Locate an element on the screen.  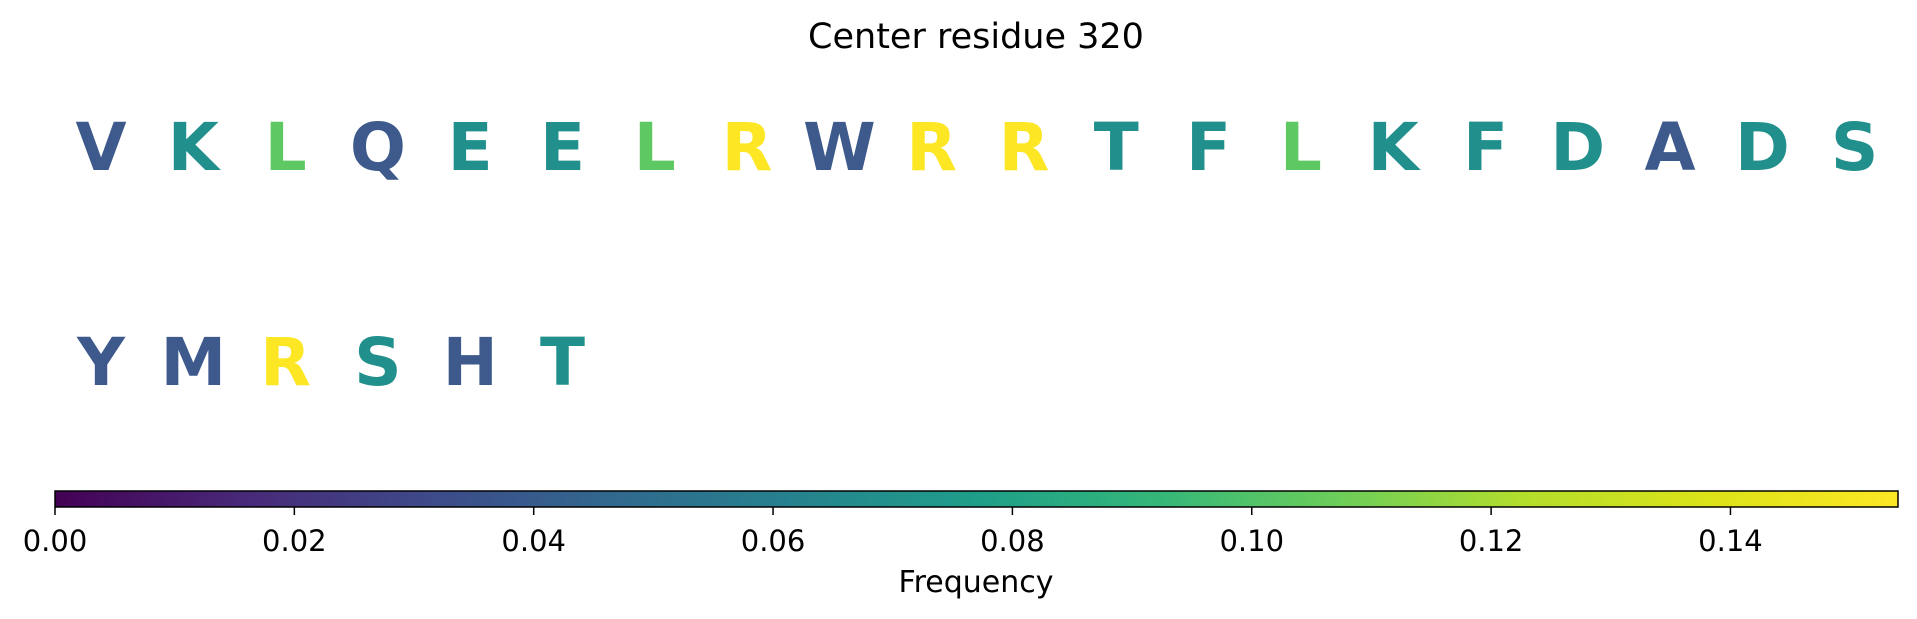
colorbar-tick-label: 0.02 is located at coordinates (294, 541).